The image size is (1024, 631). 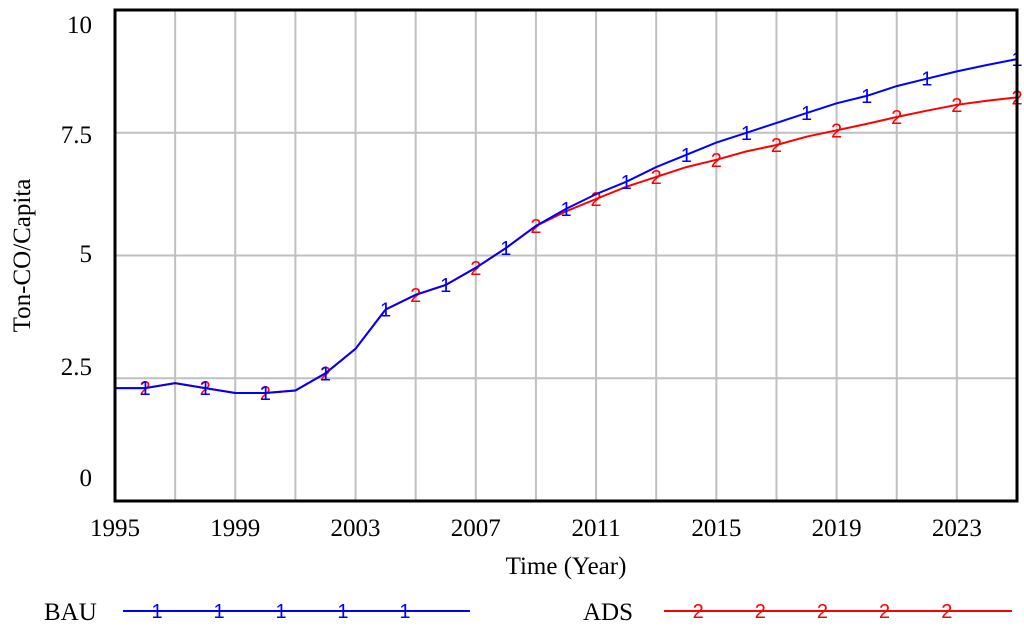 I want to click on x-tick-label: 1999, so click(x=235, y=528).